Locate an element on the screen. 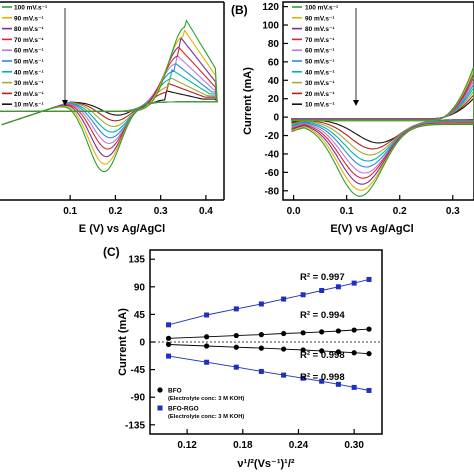 This screenshot has height=474, width=474. panel-c-fit-lines is located at coordinates (269, 334).